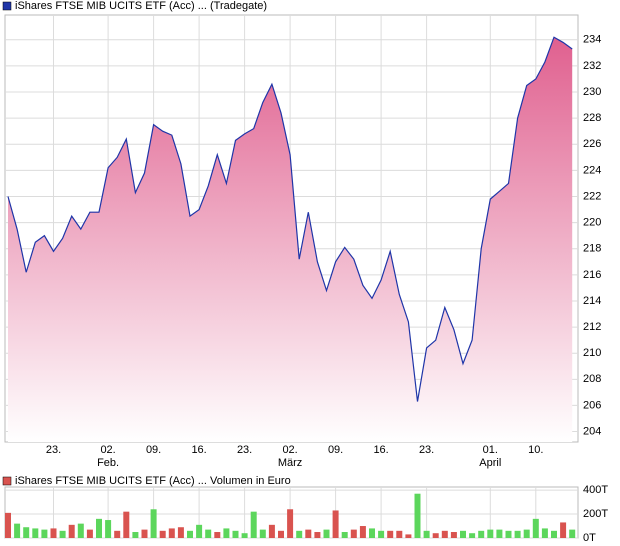 This screenshot has width=620, height=546. Describe the element at coordinates (592, 353) in the screenshot. I see `y-tick-label: 210` at that location.